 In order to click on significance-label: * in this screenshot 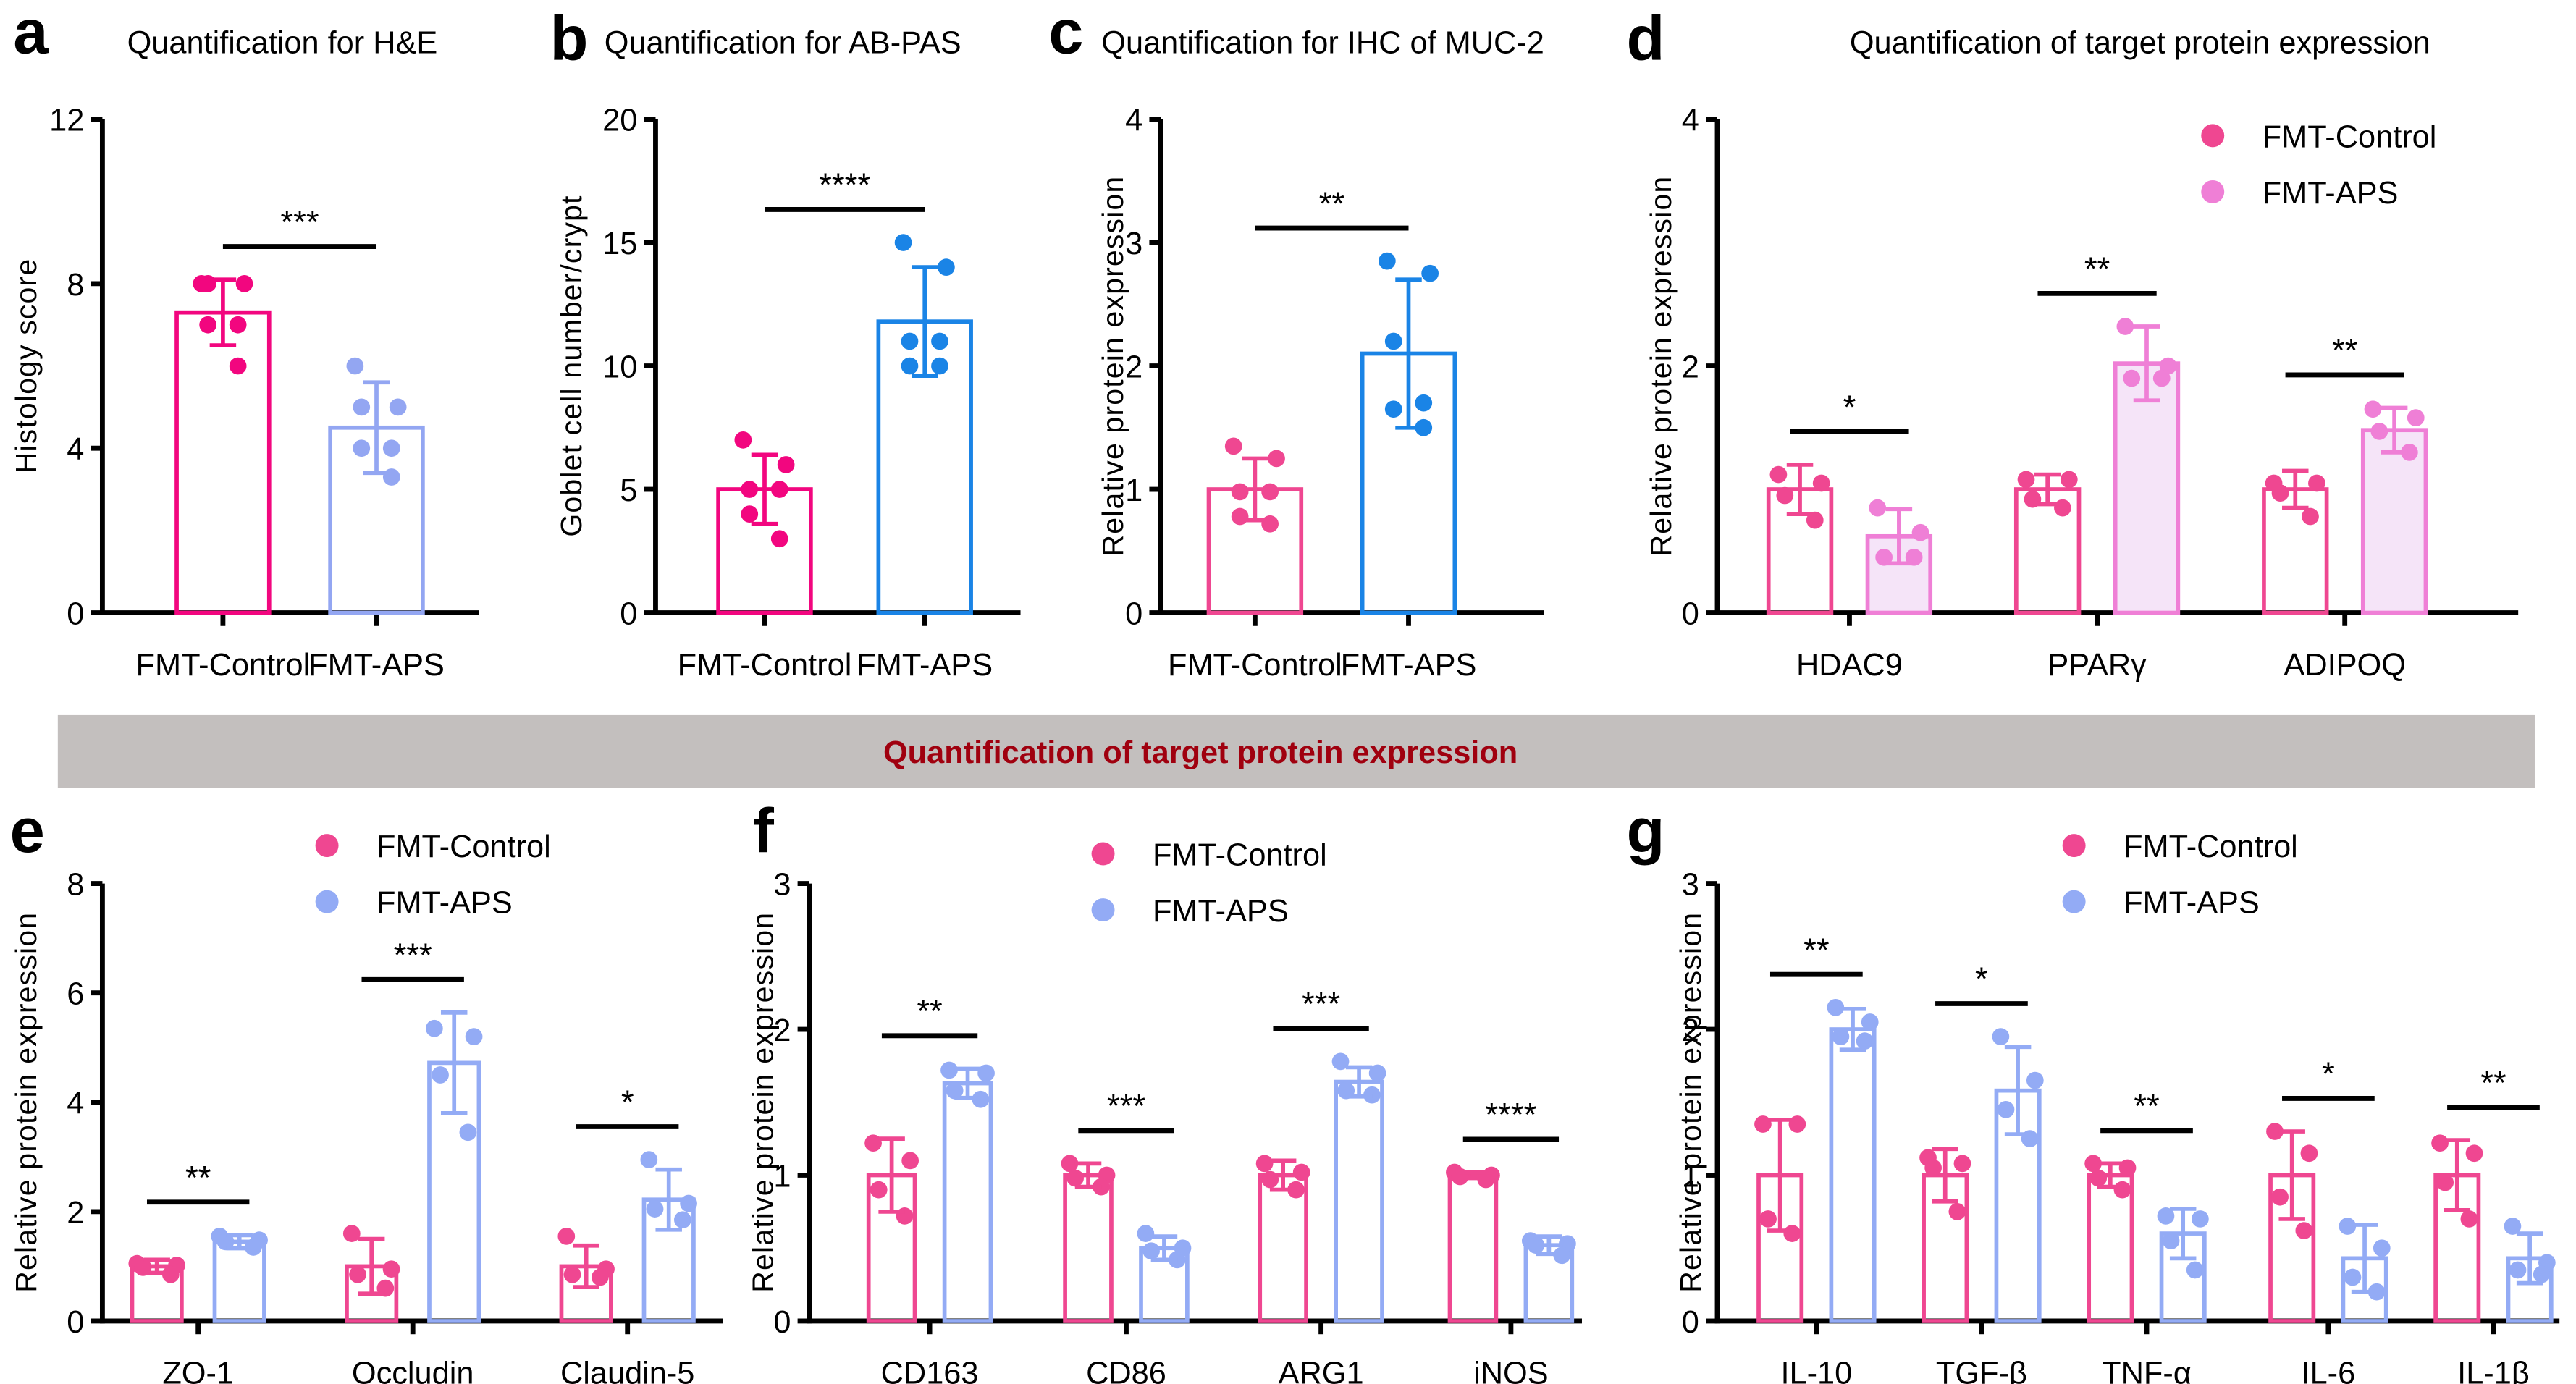, I will do `click(2328, 1073)`.